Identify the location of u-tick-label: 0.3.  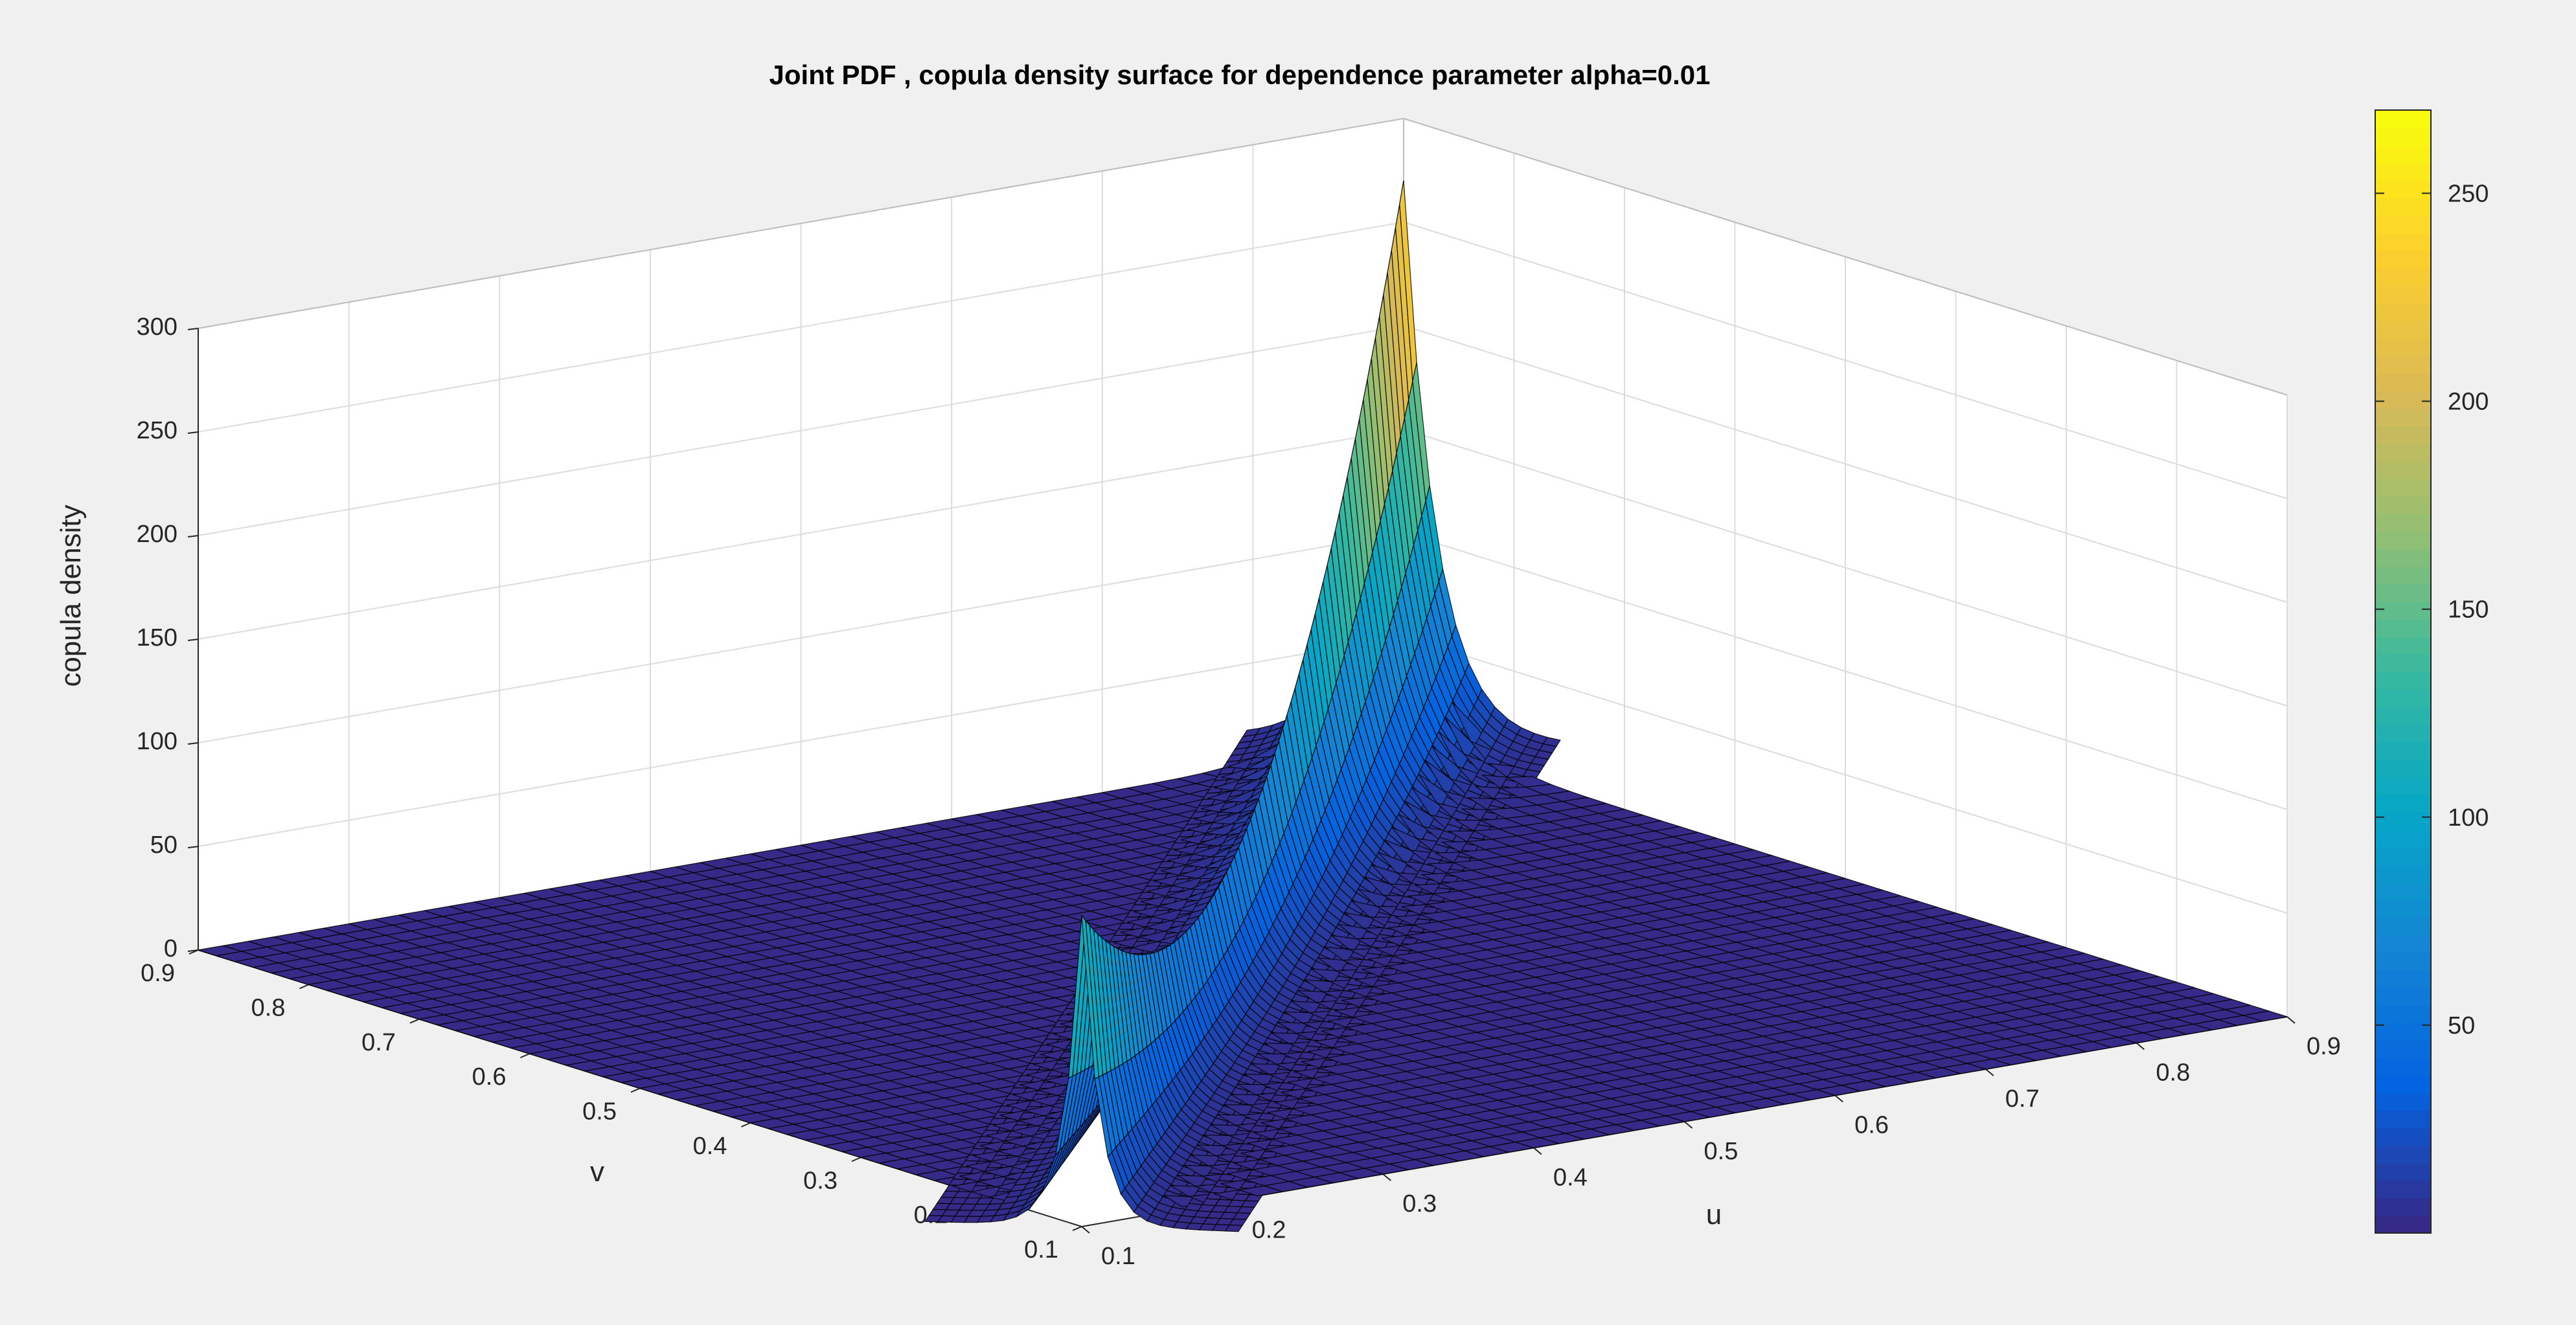
(1420, 1203).